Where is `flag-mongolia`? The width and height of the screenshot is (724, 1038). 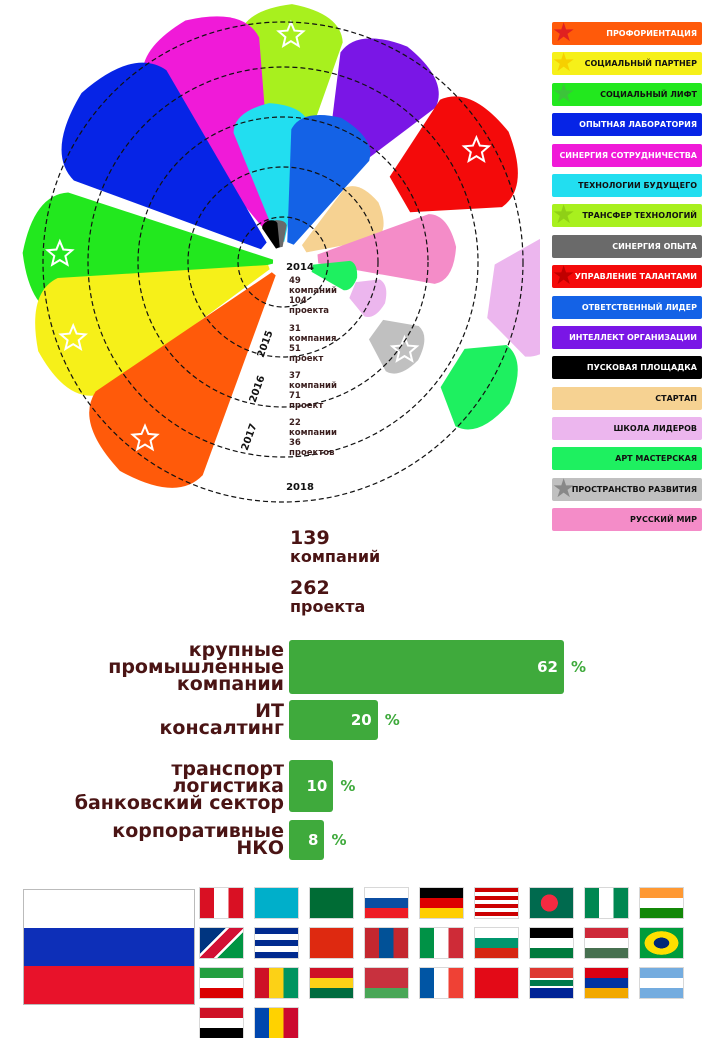
flag-mongolia is located at coordinates (386, 943).